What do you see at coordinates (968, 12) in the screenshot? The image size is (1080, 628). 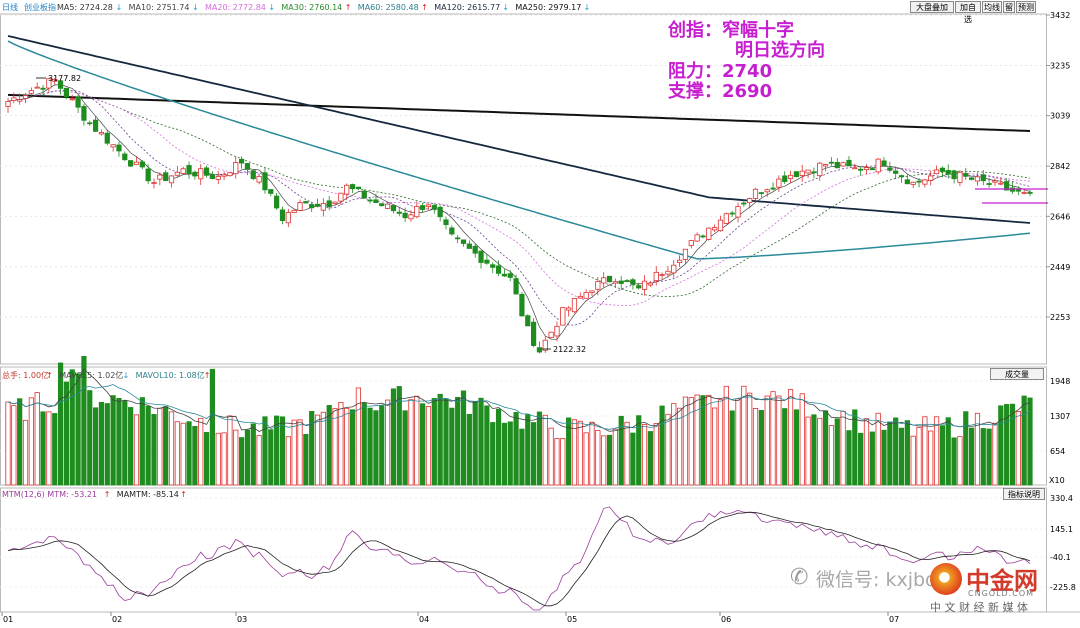 I see `add-watchlist-button: 加自选` at bounding box center [968, 12].